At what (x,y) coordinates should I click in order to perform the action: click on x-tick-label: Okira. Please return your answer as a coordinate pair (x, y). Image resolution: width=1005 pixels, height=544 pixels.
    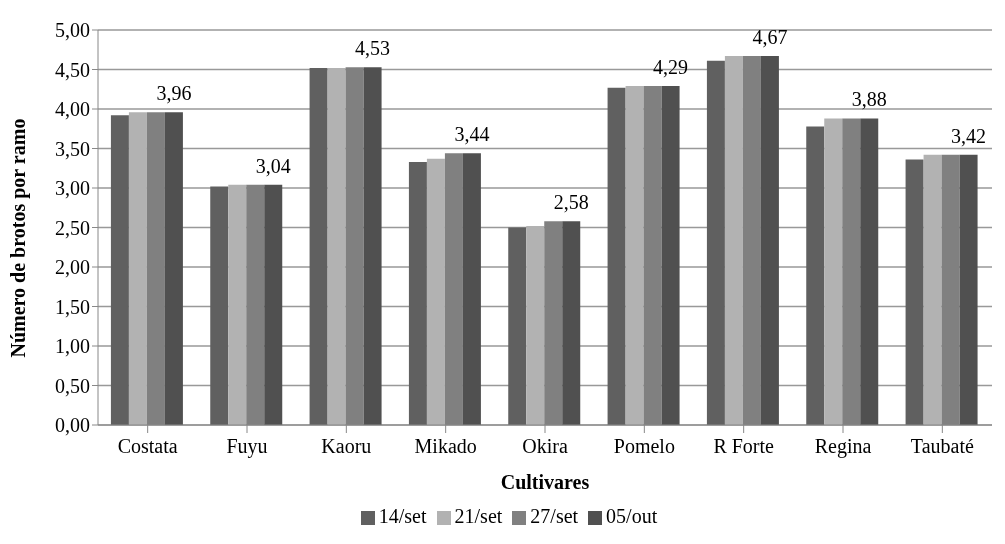
    Looking at the image, I should click on (545, 446).